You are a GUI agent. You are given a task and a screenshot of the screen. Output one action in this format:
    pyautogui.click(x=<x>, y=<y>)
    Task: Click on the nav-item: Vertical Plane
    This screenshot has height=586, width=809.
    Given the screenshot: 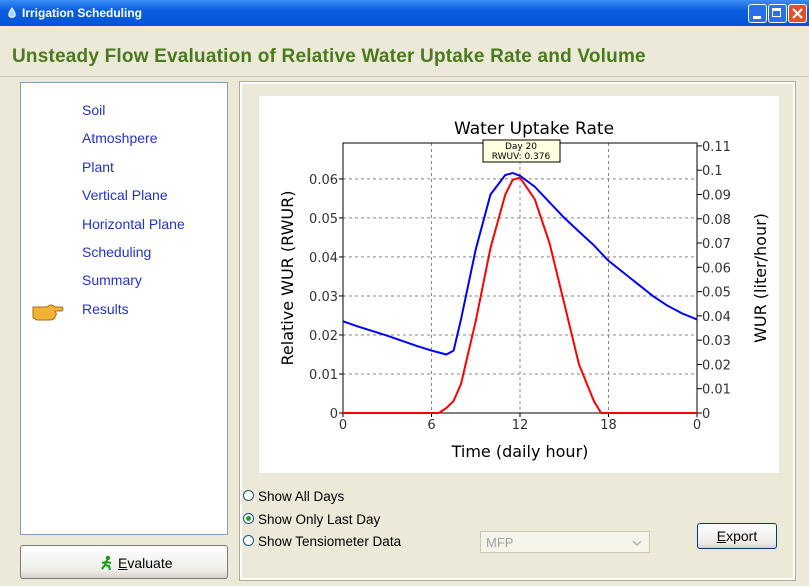 What is the action you would take?
    pyautogui.click(x=125, y=195)
    